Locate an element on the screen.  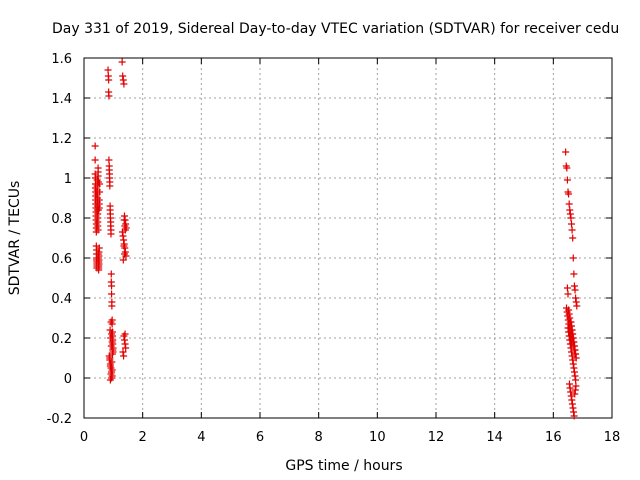
x-tick-label: 10 is located at coordinates (377, 437).